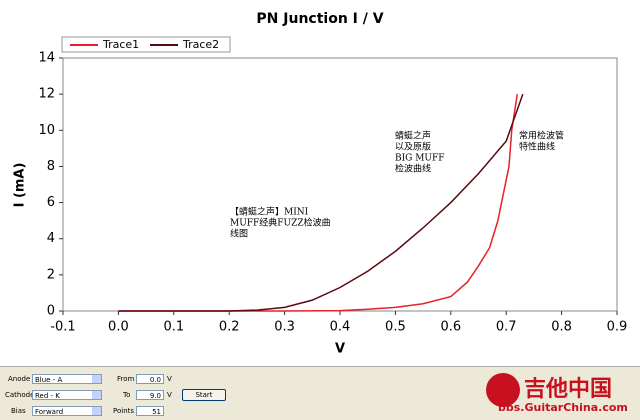 This screenshot has height=420, width=640. What do you see at coordinates (127, 395) in the screenshot?
I see `to-label: To` at bounding box center [127, 395].